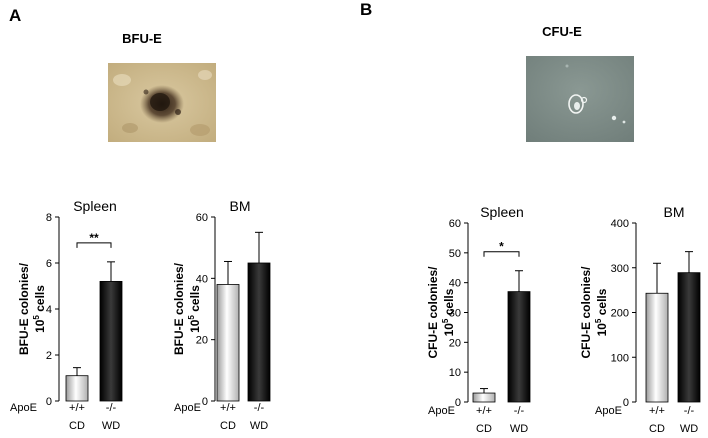  Describe the element at coordinates (162, 102) in the screenshot. I see `bfu-e-micrograph` at that location.